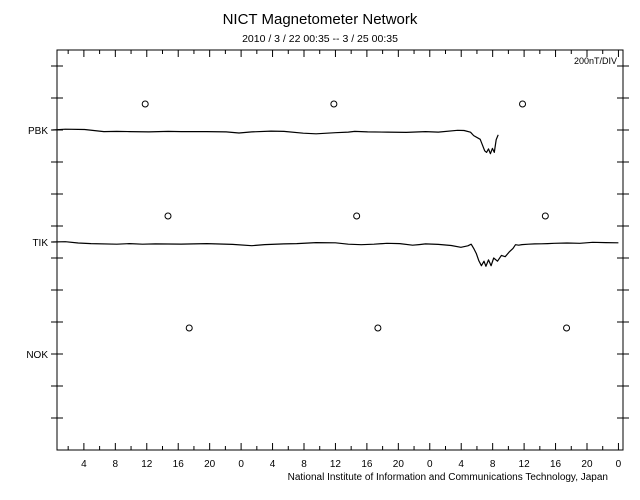 The height and width of the screenshot is (500, 640). Describe the element at coordinates (40, 243) in the screenshot. I see `station-label: TIK` at that location.